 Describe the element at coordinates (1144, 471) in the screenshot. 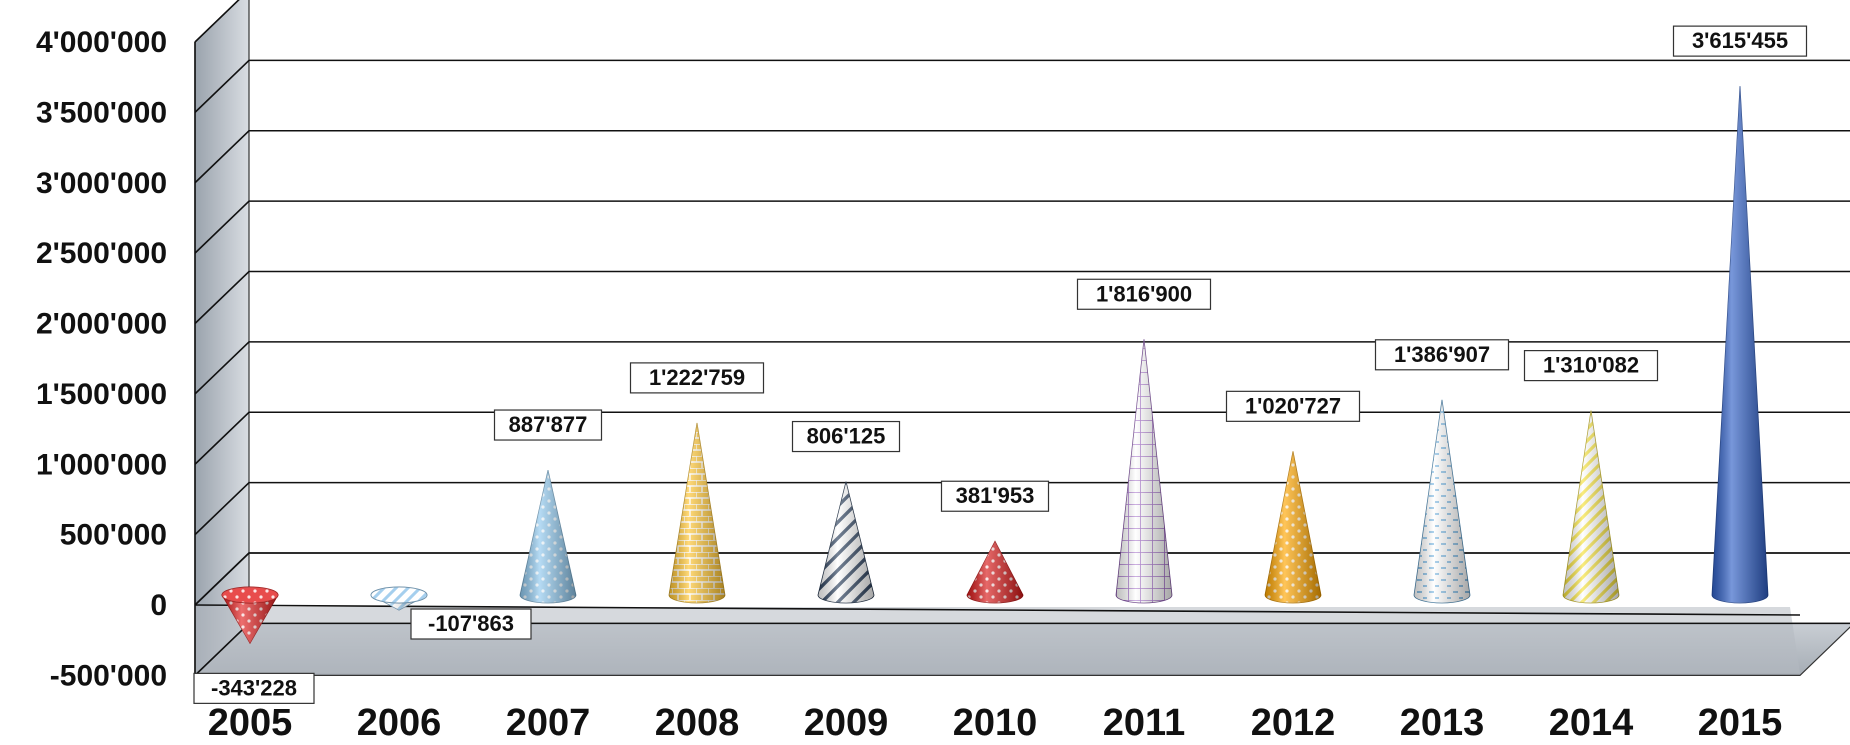

I see `cone-2011` at that location.